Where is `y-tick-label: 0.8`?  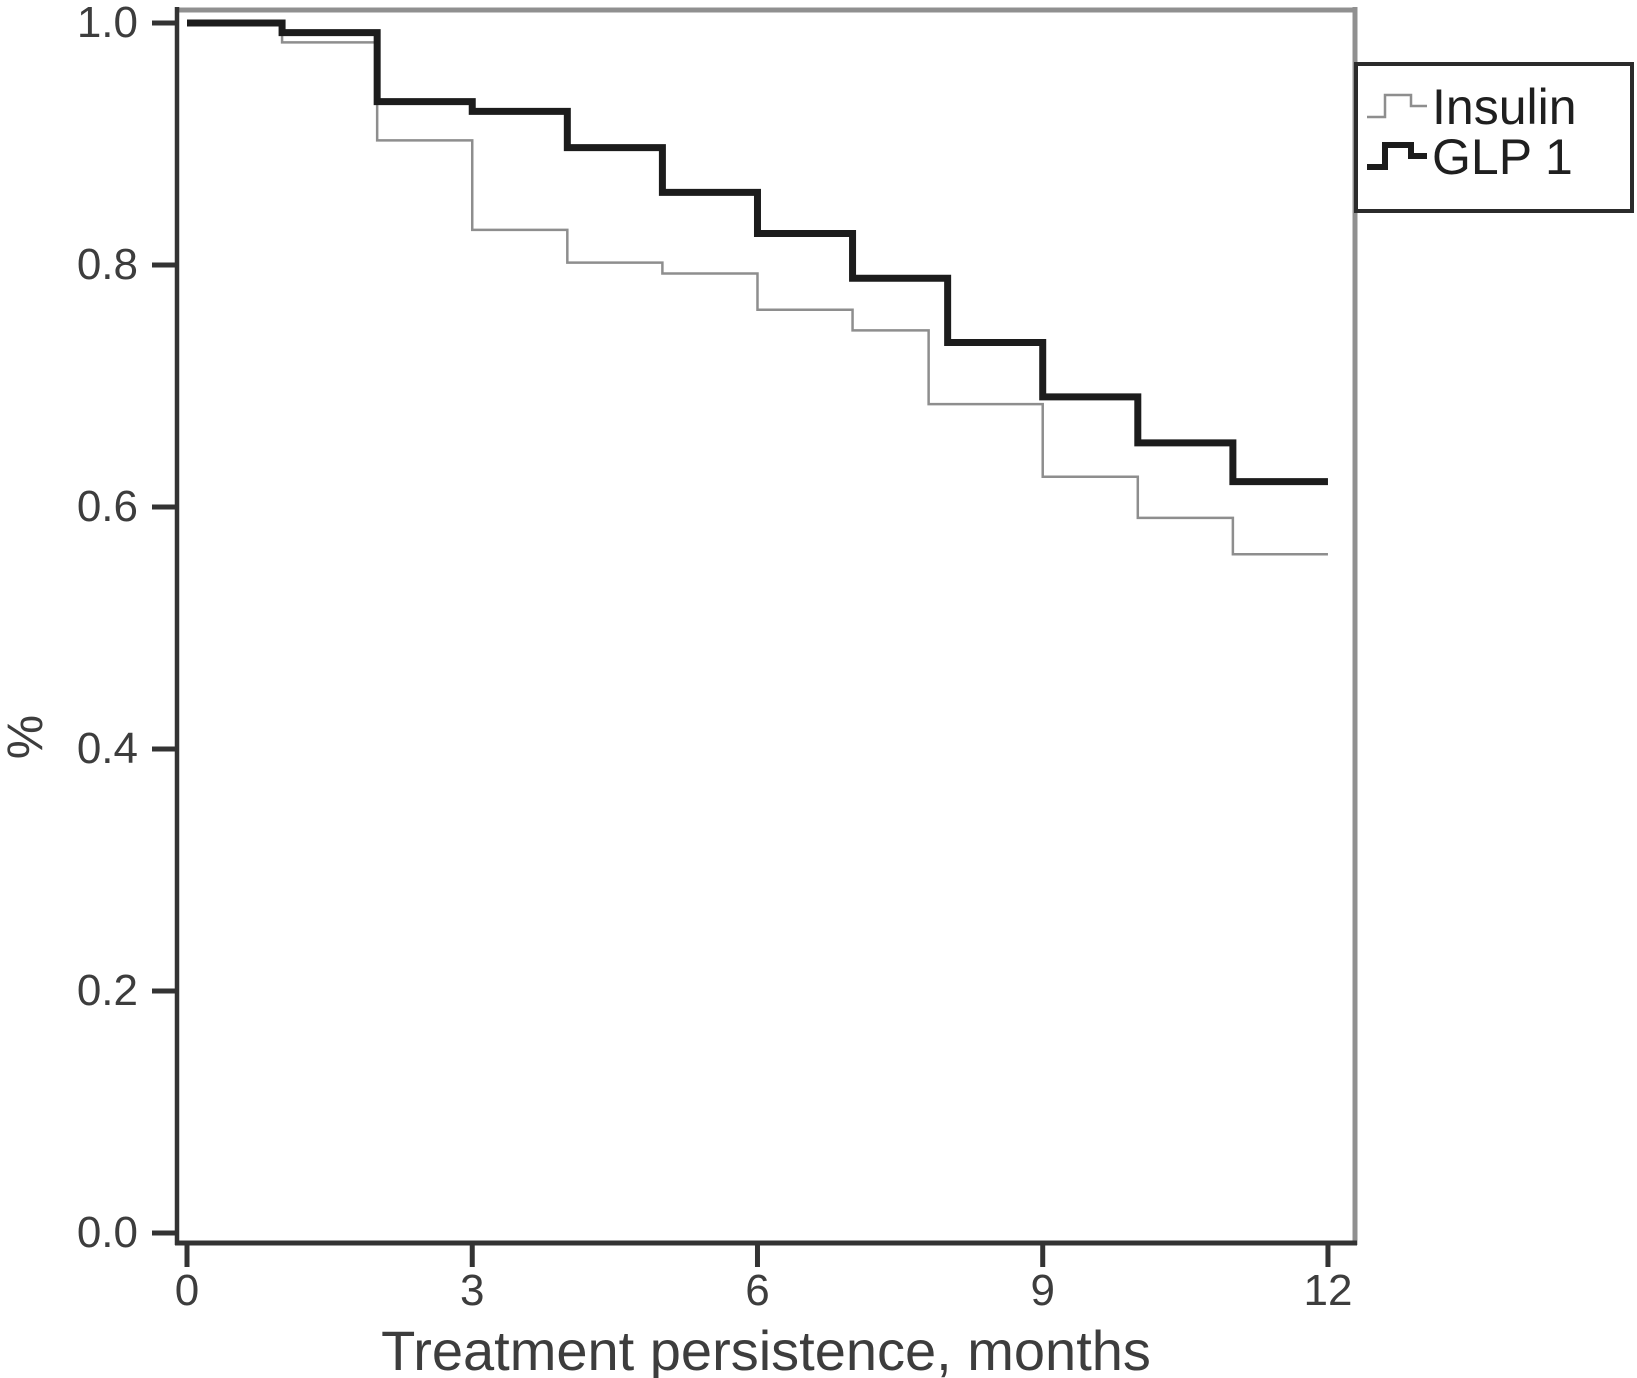 y-tick-label: 0.8 is located at coordinates (107, 264).